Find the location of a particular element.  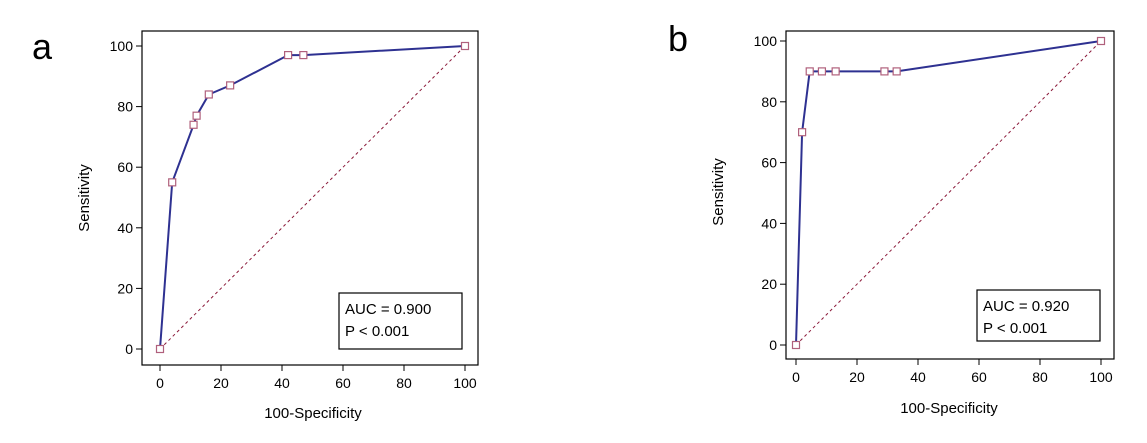

auc-label: AUC = 0.900 is located at coordinates (388, 309).